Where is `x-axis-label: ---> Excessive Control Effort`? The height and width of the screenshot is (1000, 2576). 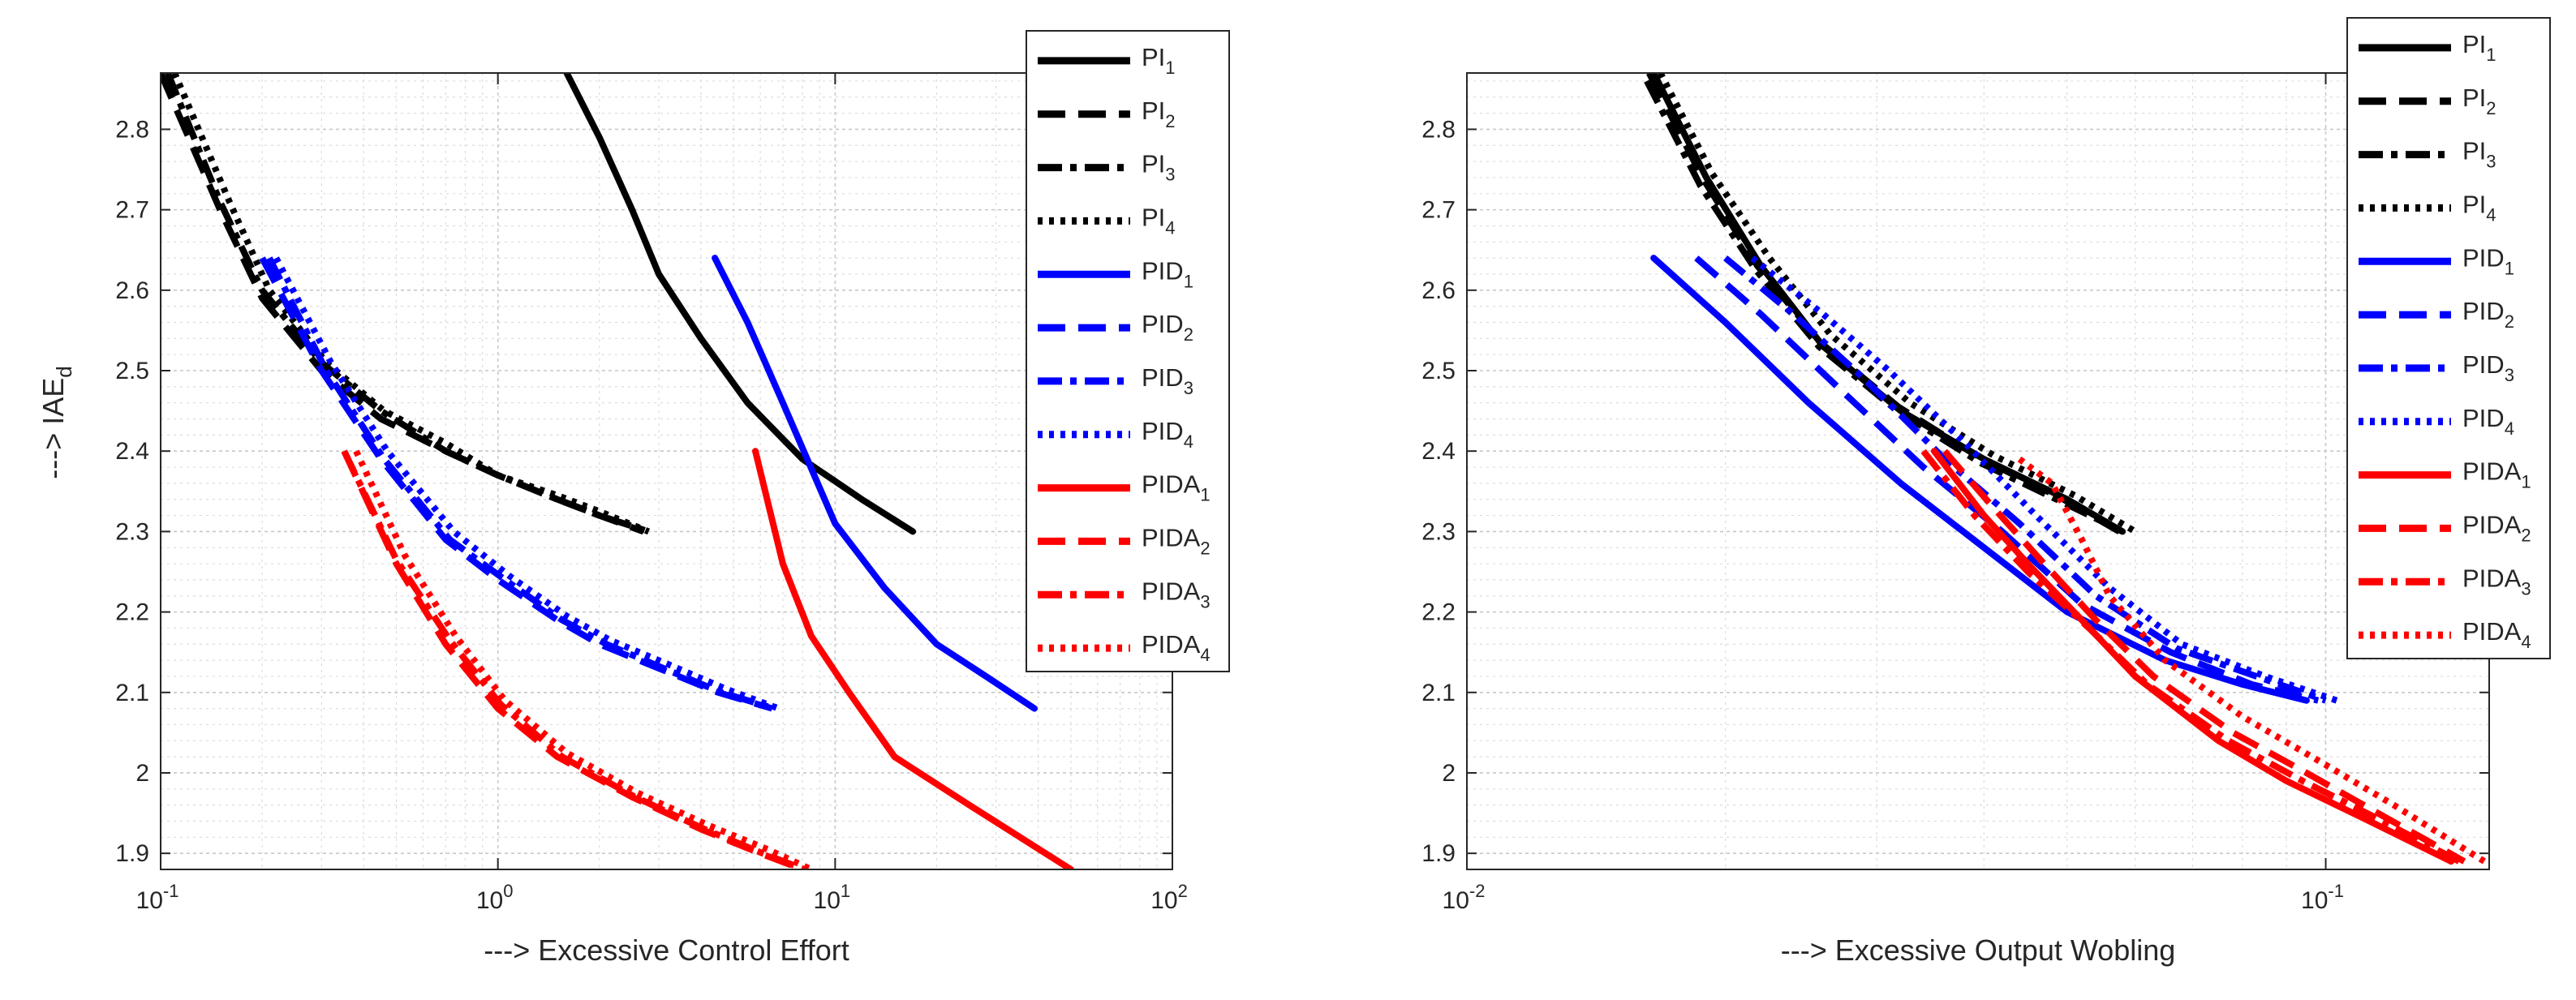
x-axis-label: ---> Excessive Control Effort is located at coordinates (666, 950).